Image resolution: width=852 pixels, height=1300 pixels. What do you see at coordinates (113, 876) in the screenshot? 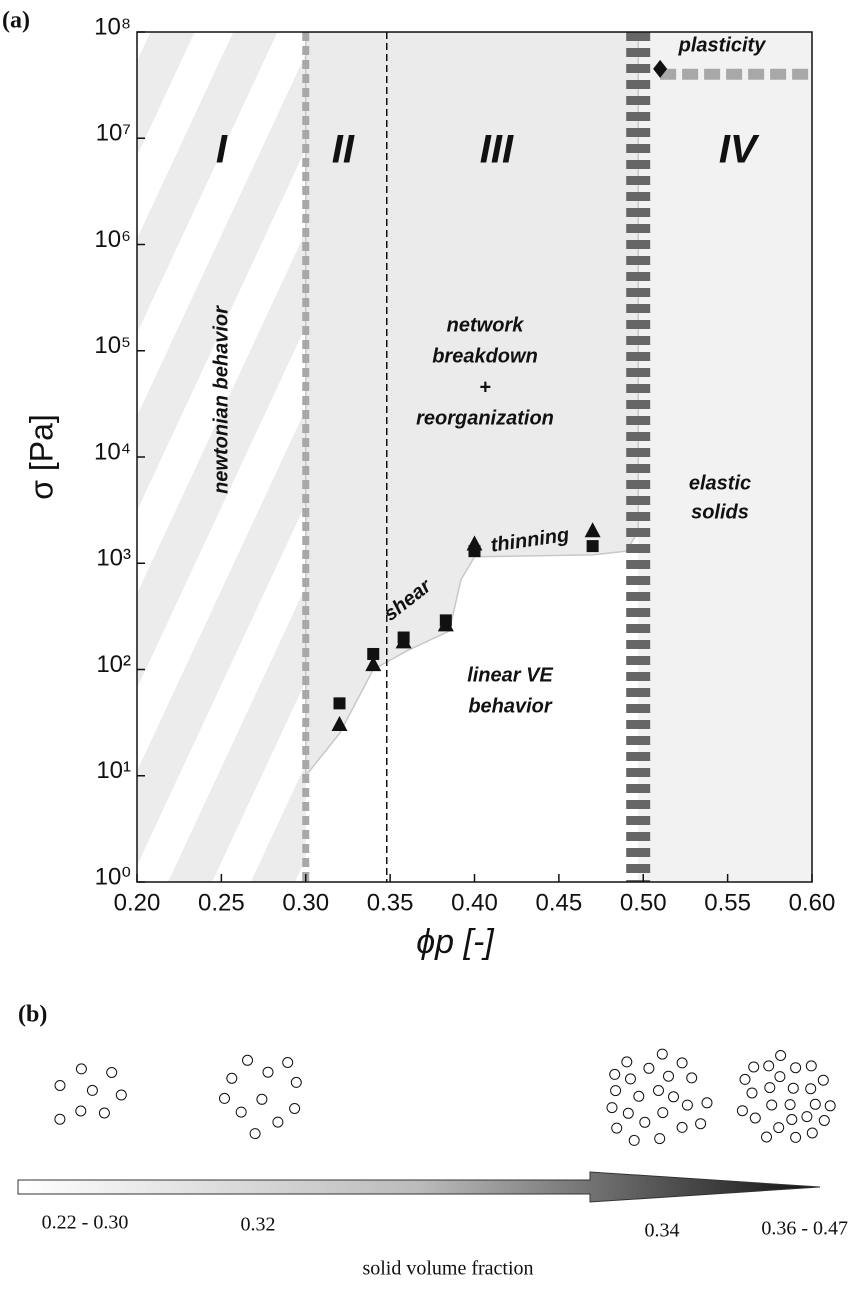
I see `y-tick-label: 10⁰` at bounding box center [113, 876].